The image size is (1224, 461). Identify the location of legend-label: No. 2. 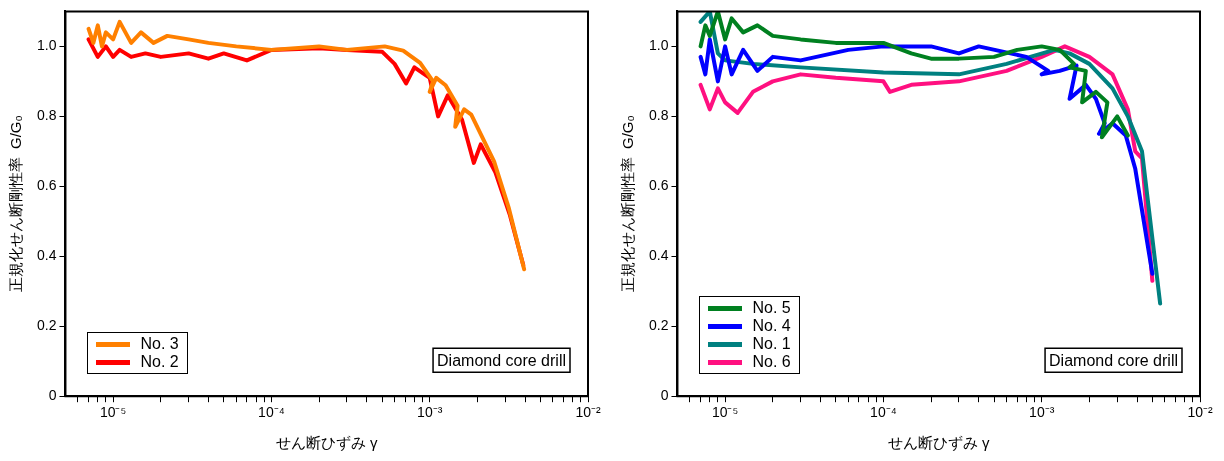
(159, 362).